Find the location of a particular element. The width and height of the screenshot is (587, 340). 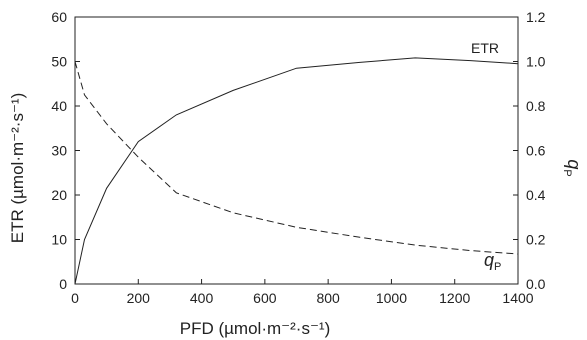

x-tick-label: 800 is located at coordinates (328, 298).